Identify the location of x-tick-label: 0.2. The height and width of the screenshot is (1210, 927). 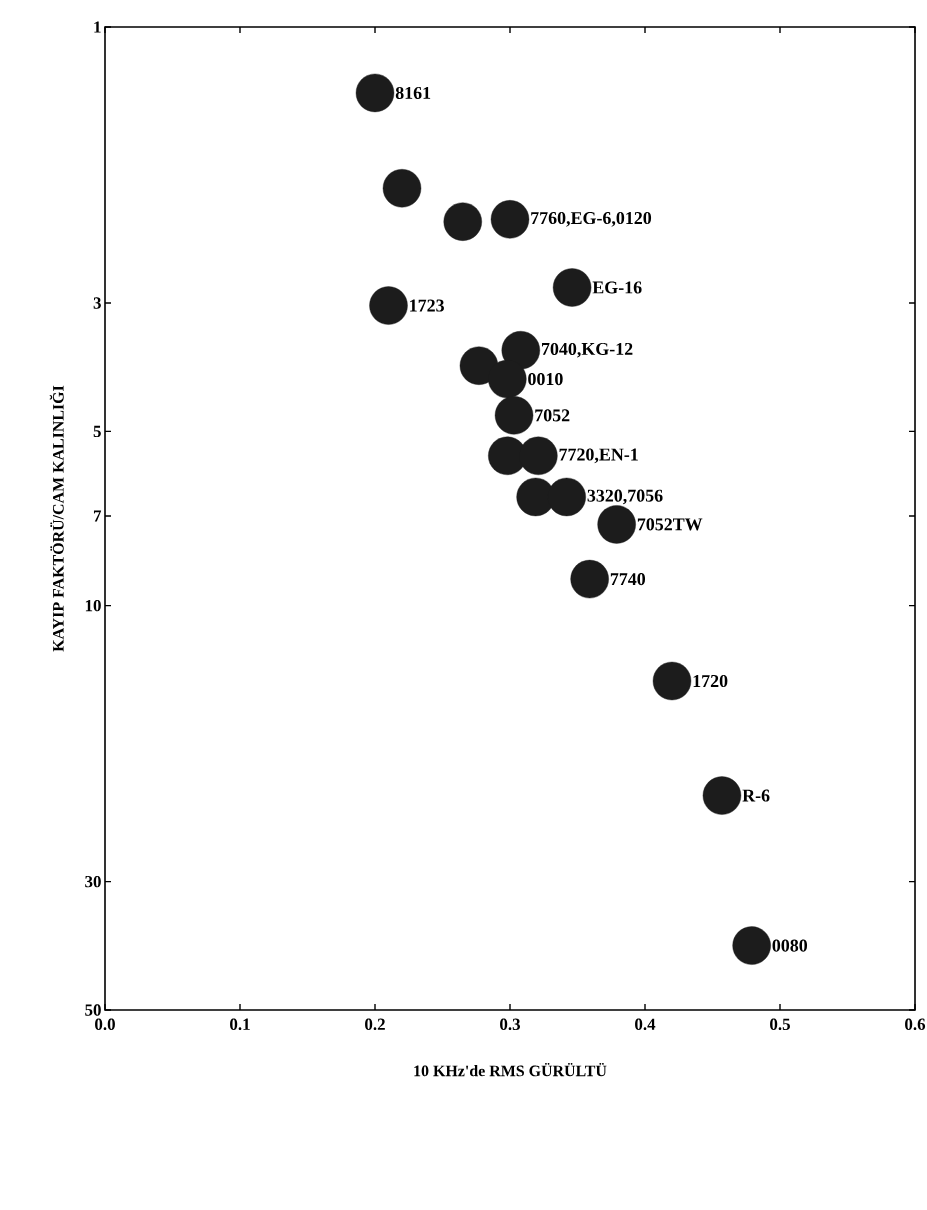
(375, 1024).